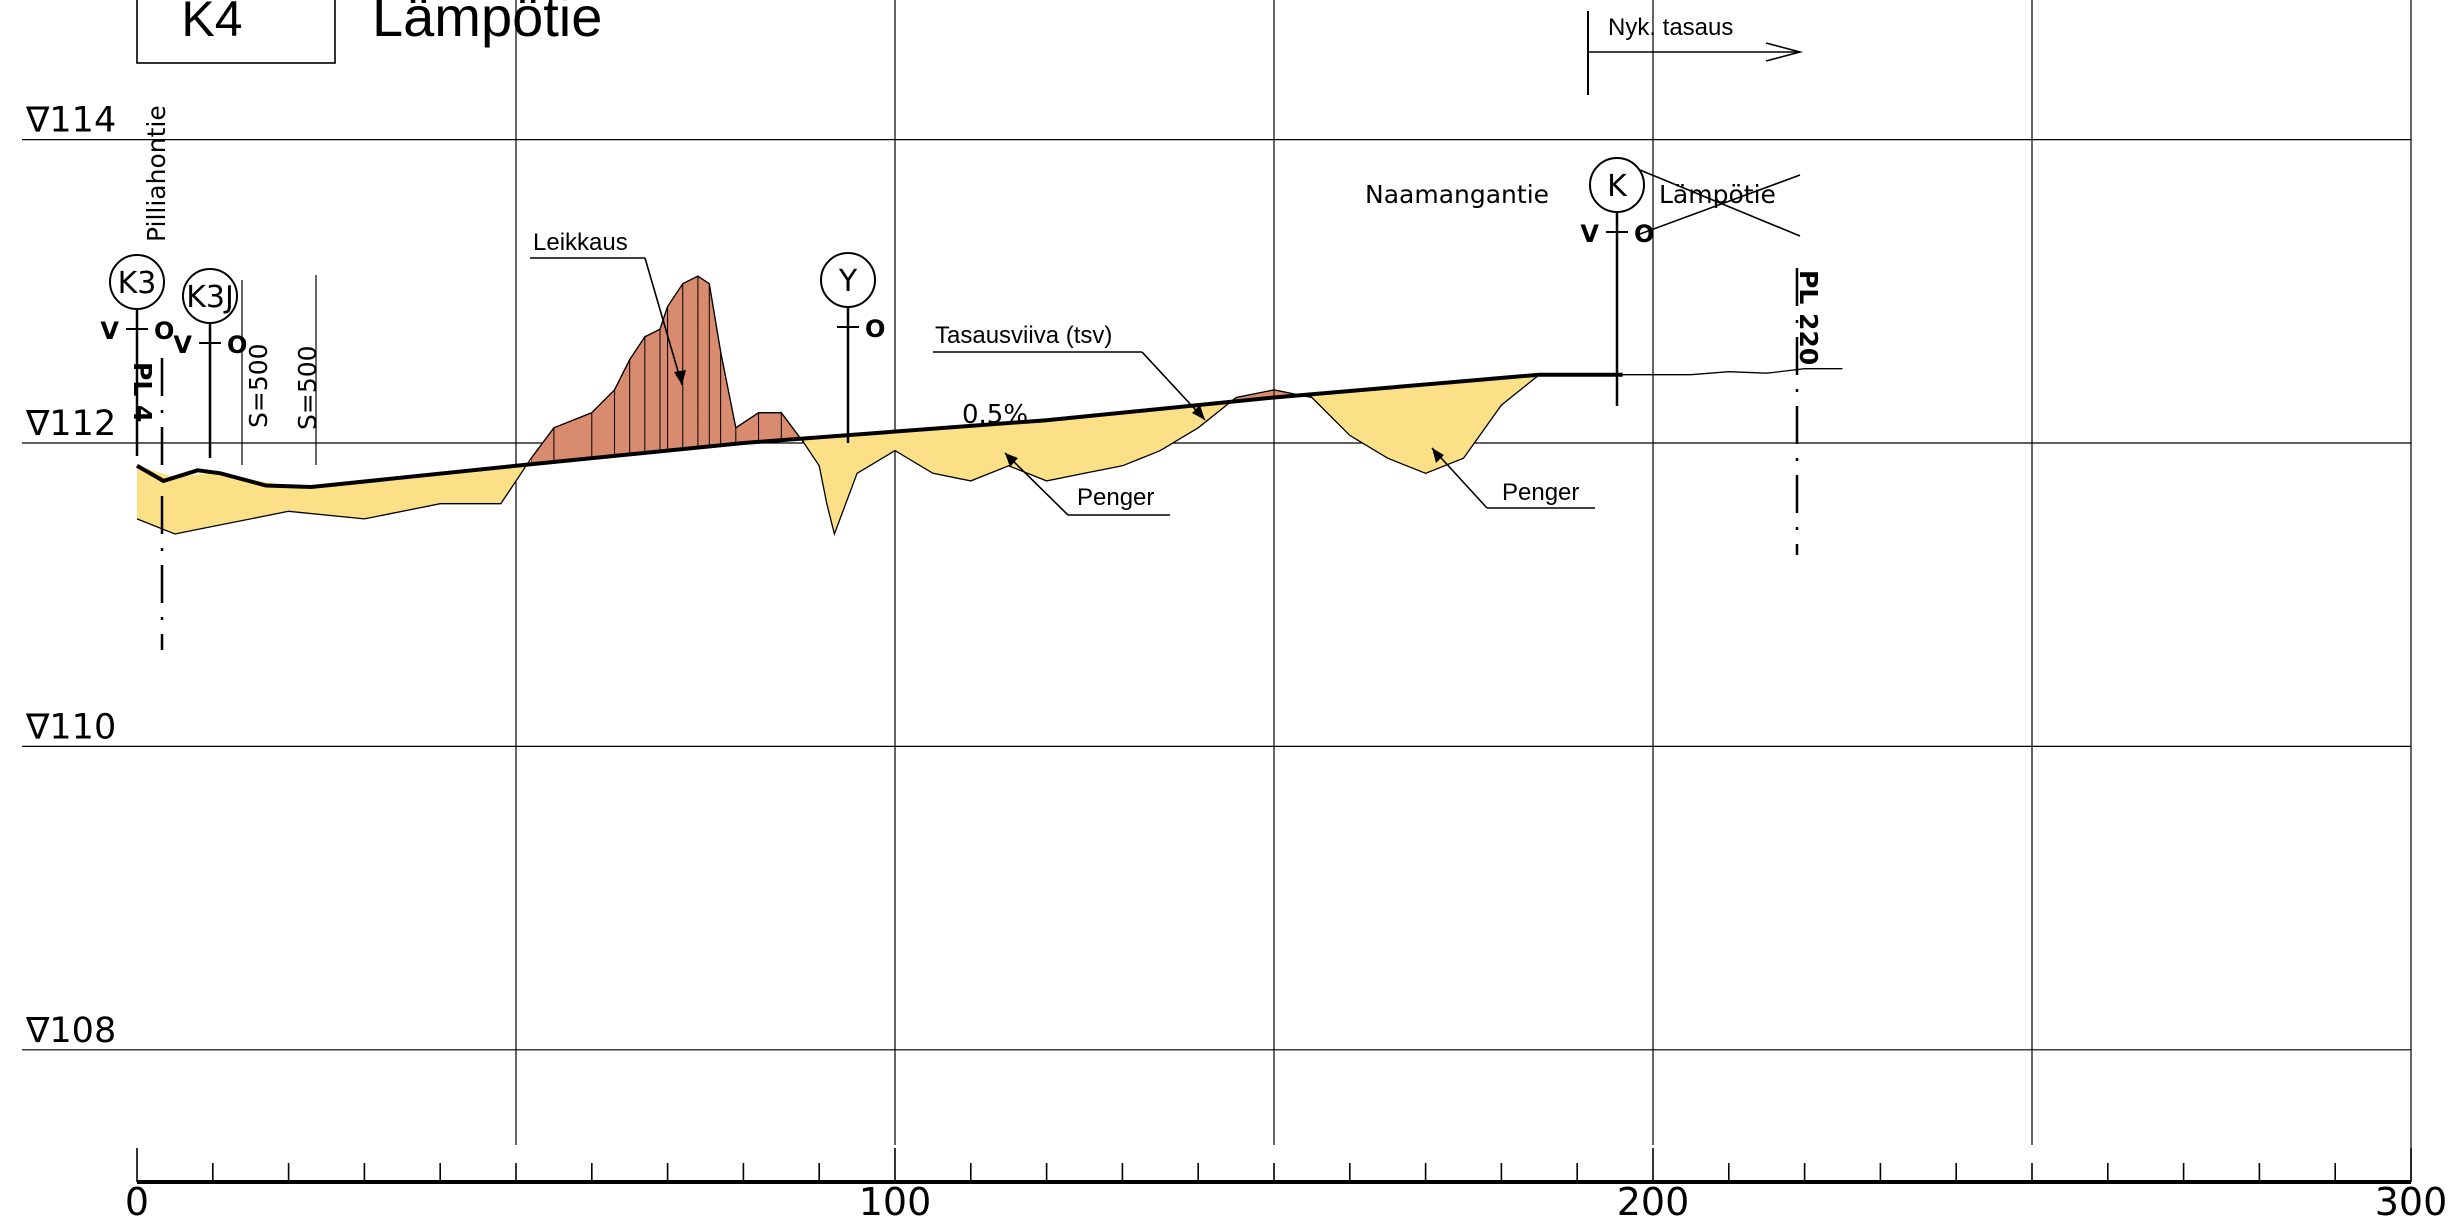  What do you see at coordinates (580, 242) in the screenshot?
I see `cut-label: Leikkaus` at bounding box center [580, 242].